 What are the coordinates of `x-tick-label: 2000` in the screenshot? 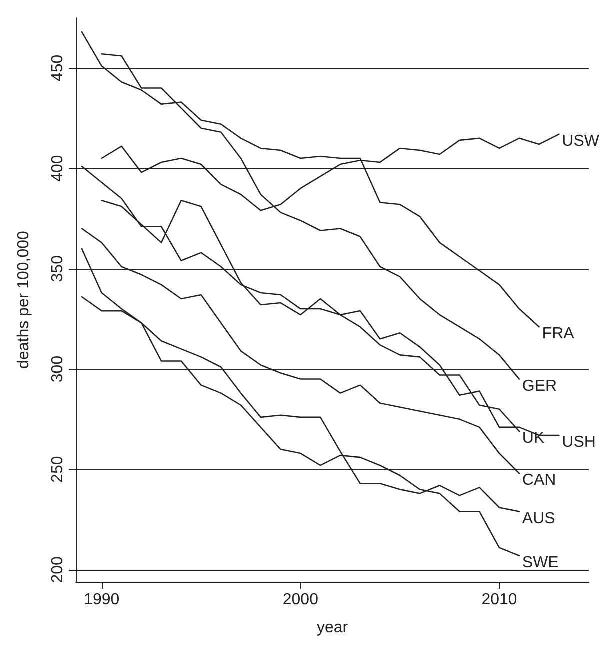 It's located at (300, 600).